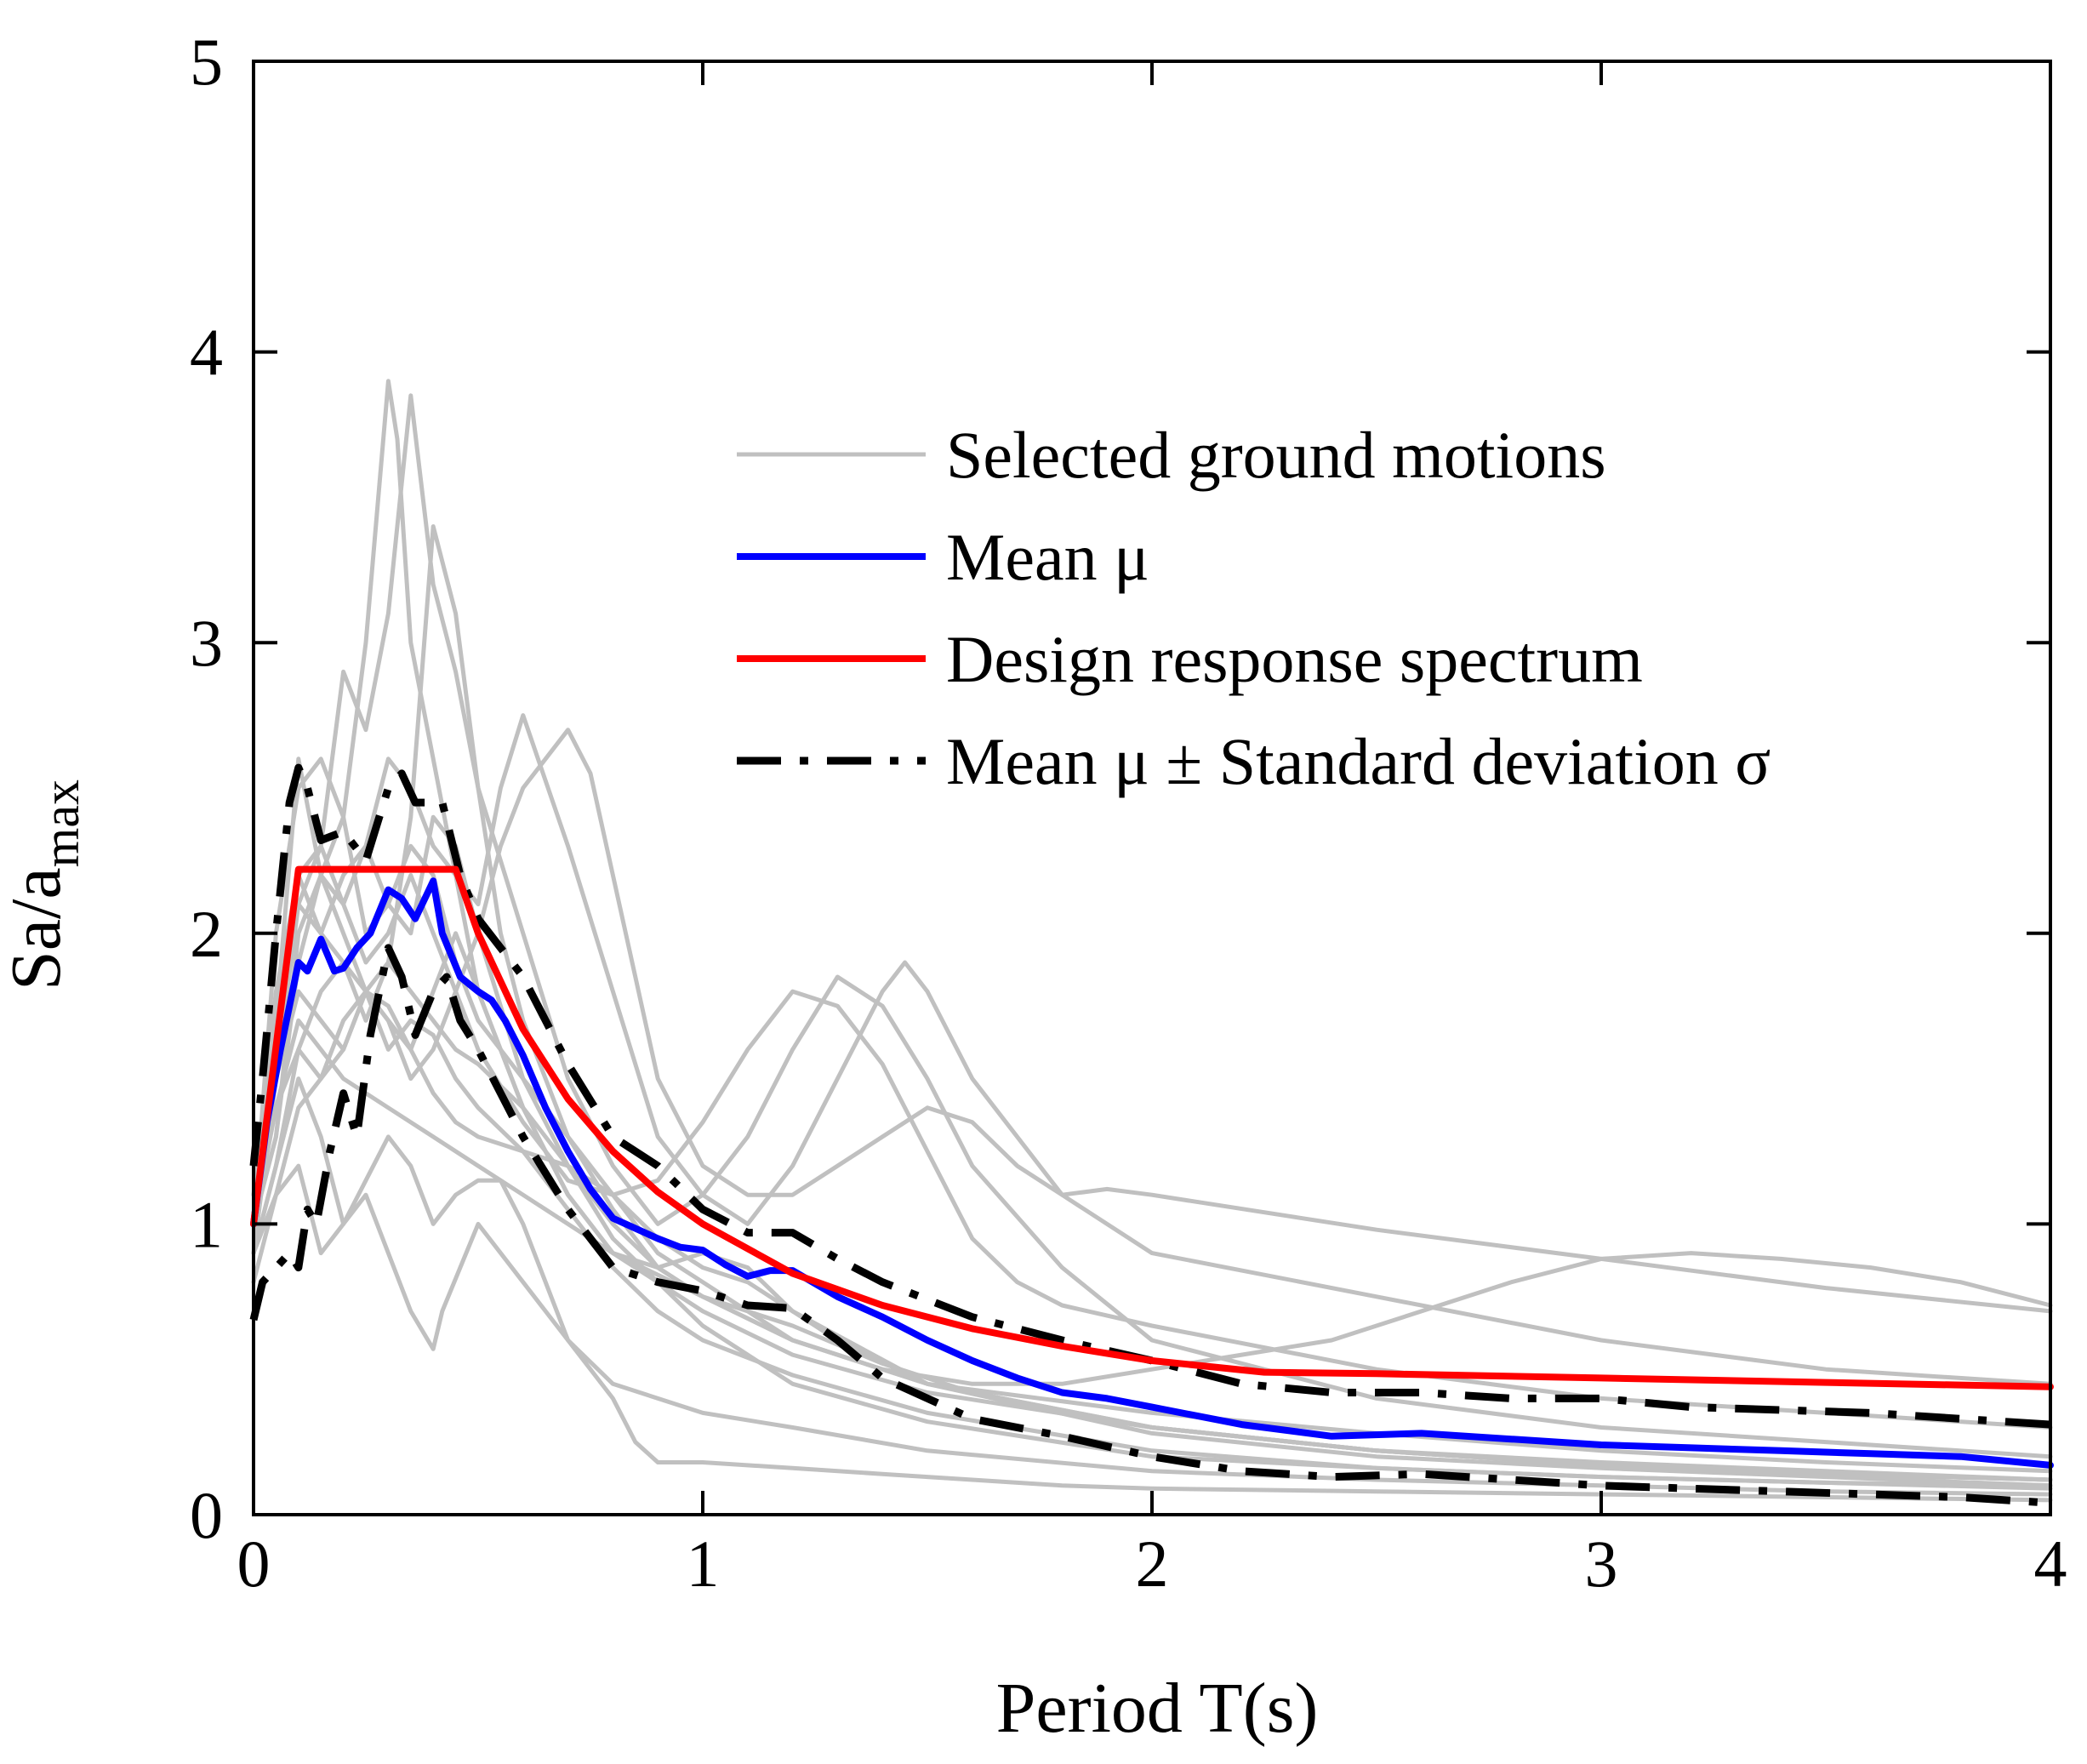  Describe the element at coordinates (1152, 1564) in the screenshot. I see `x-tick-label: 2` at that location.